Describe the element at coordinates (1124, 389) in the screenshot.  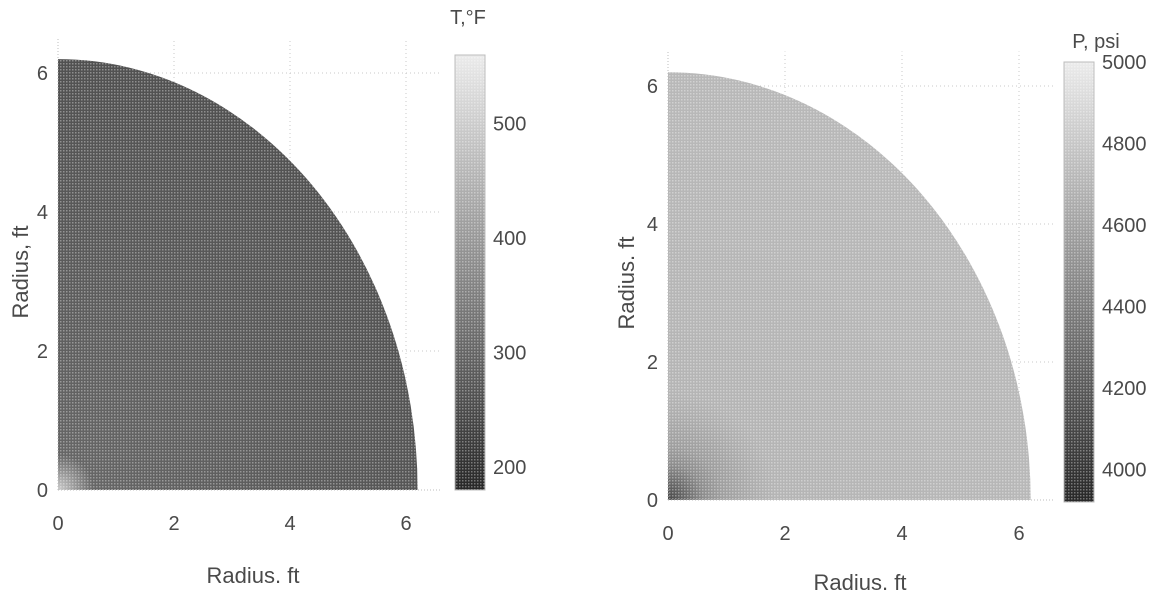
I see `colorbar-tick-label: 4200` at that location.